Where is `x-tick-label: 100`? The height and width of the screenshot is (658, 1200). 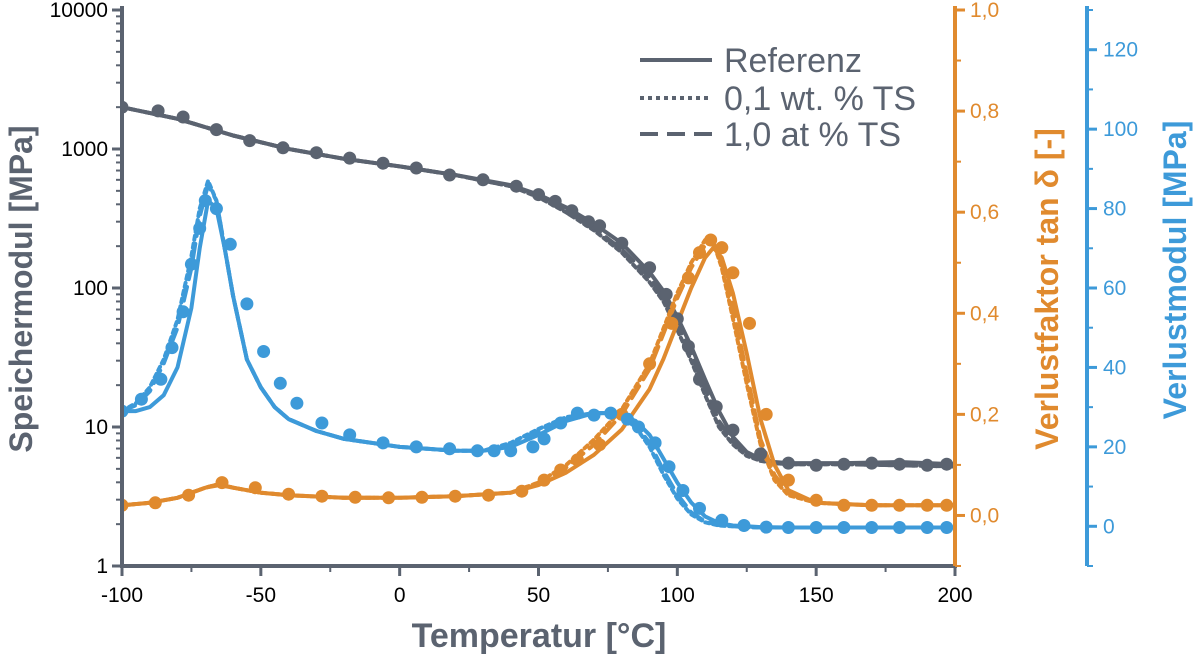
x-tick-label: 100 is located at coordinates (677, 595).